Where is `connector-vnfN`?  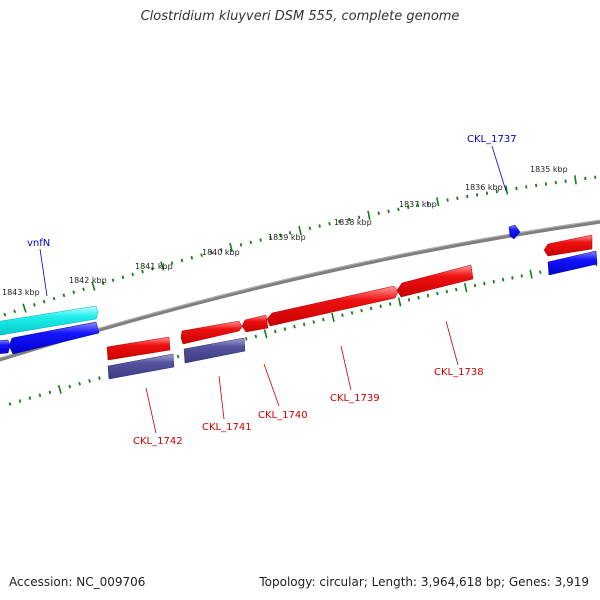
connector-vnfN is located at coordinates (43, 272).